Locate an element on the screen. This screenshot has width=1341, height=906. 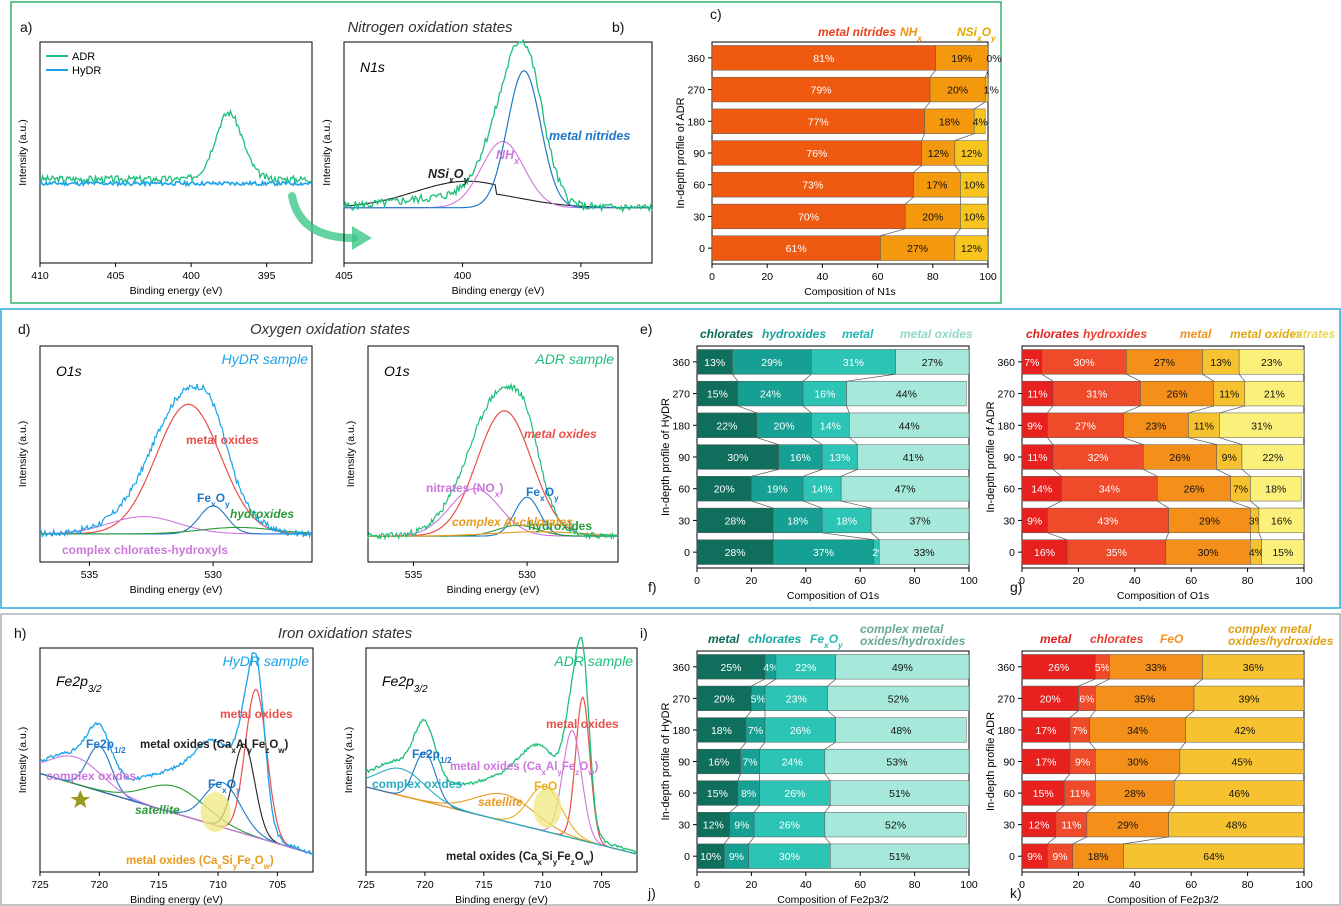
annotation-metal-oxides: metal oxides is located at coordinates (256, 714).